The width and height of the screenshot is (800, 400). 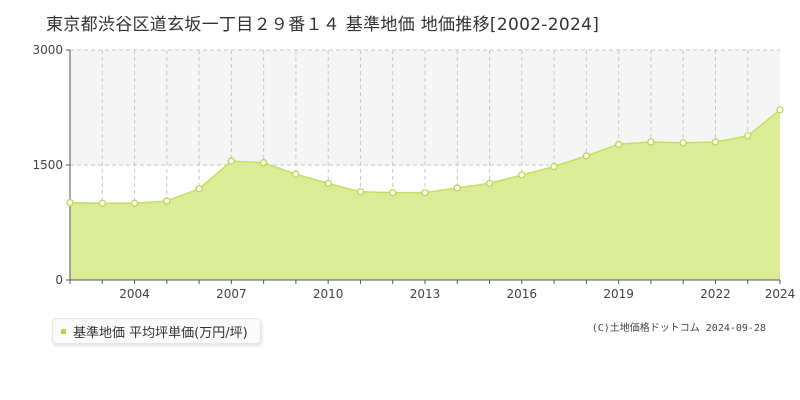 What do you see at coordinates (678, 328) in the screenshot?
I see `copyright: (C)土地価格ドットコム 2024-09-28` at bounding box center [678, 328].